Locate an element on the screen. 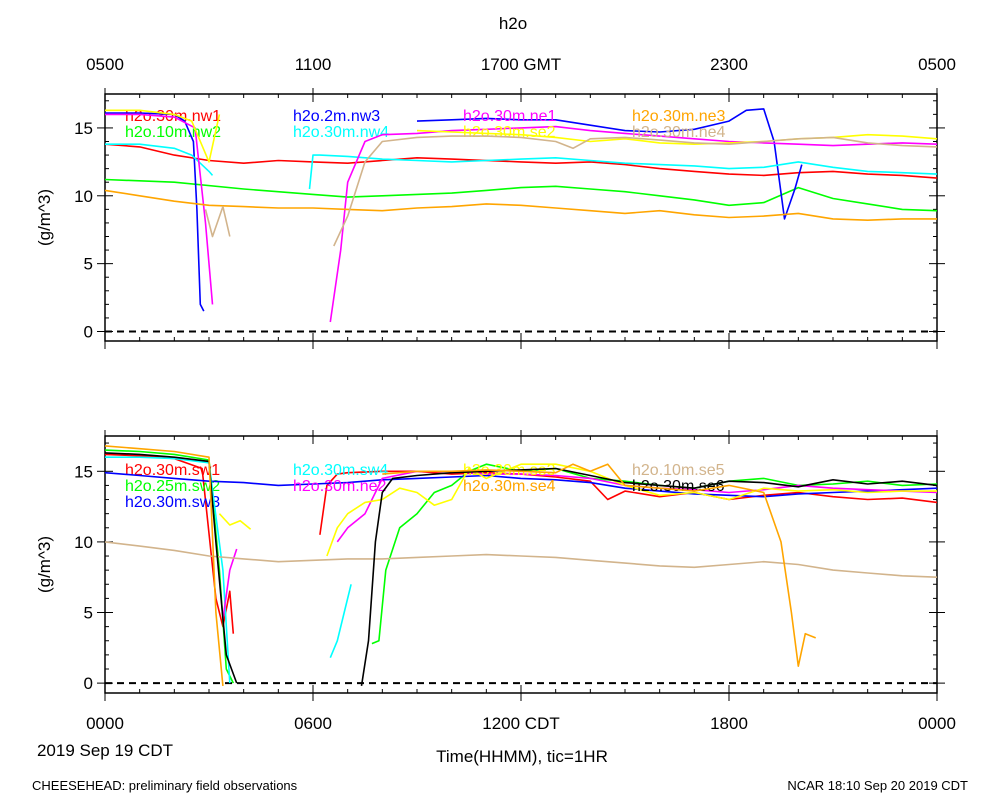 This screenshot has width=1000, height=800. legend-label: h2o.30m.sw4 is located at coordinates (340, 470).